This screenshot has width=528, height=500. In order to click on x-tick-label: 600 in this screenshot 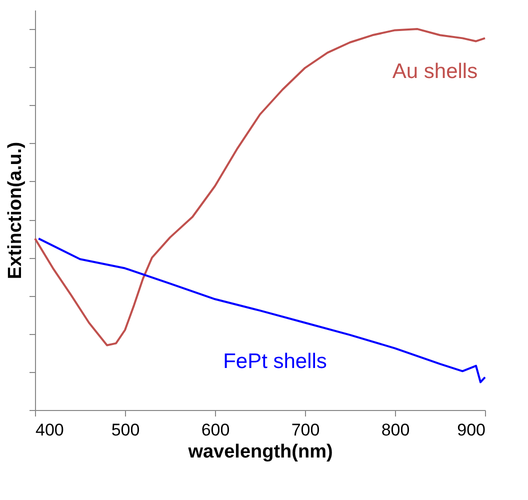, I will do `click(215, 430)`.